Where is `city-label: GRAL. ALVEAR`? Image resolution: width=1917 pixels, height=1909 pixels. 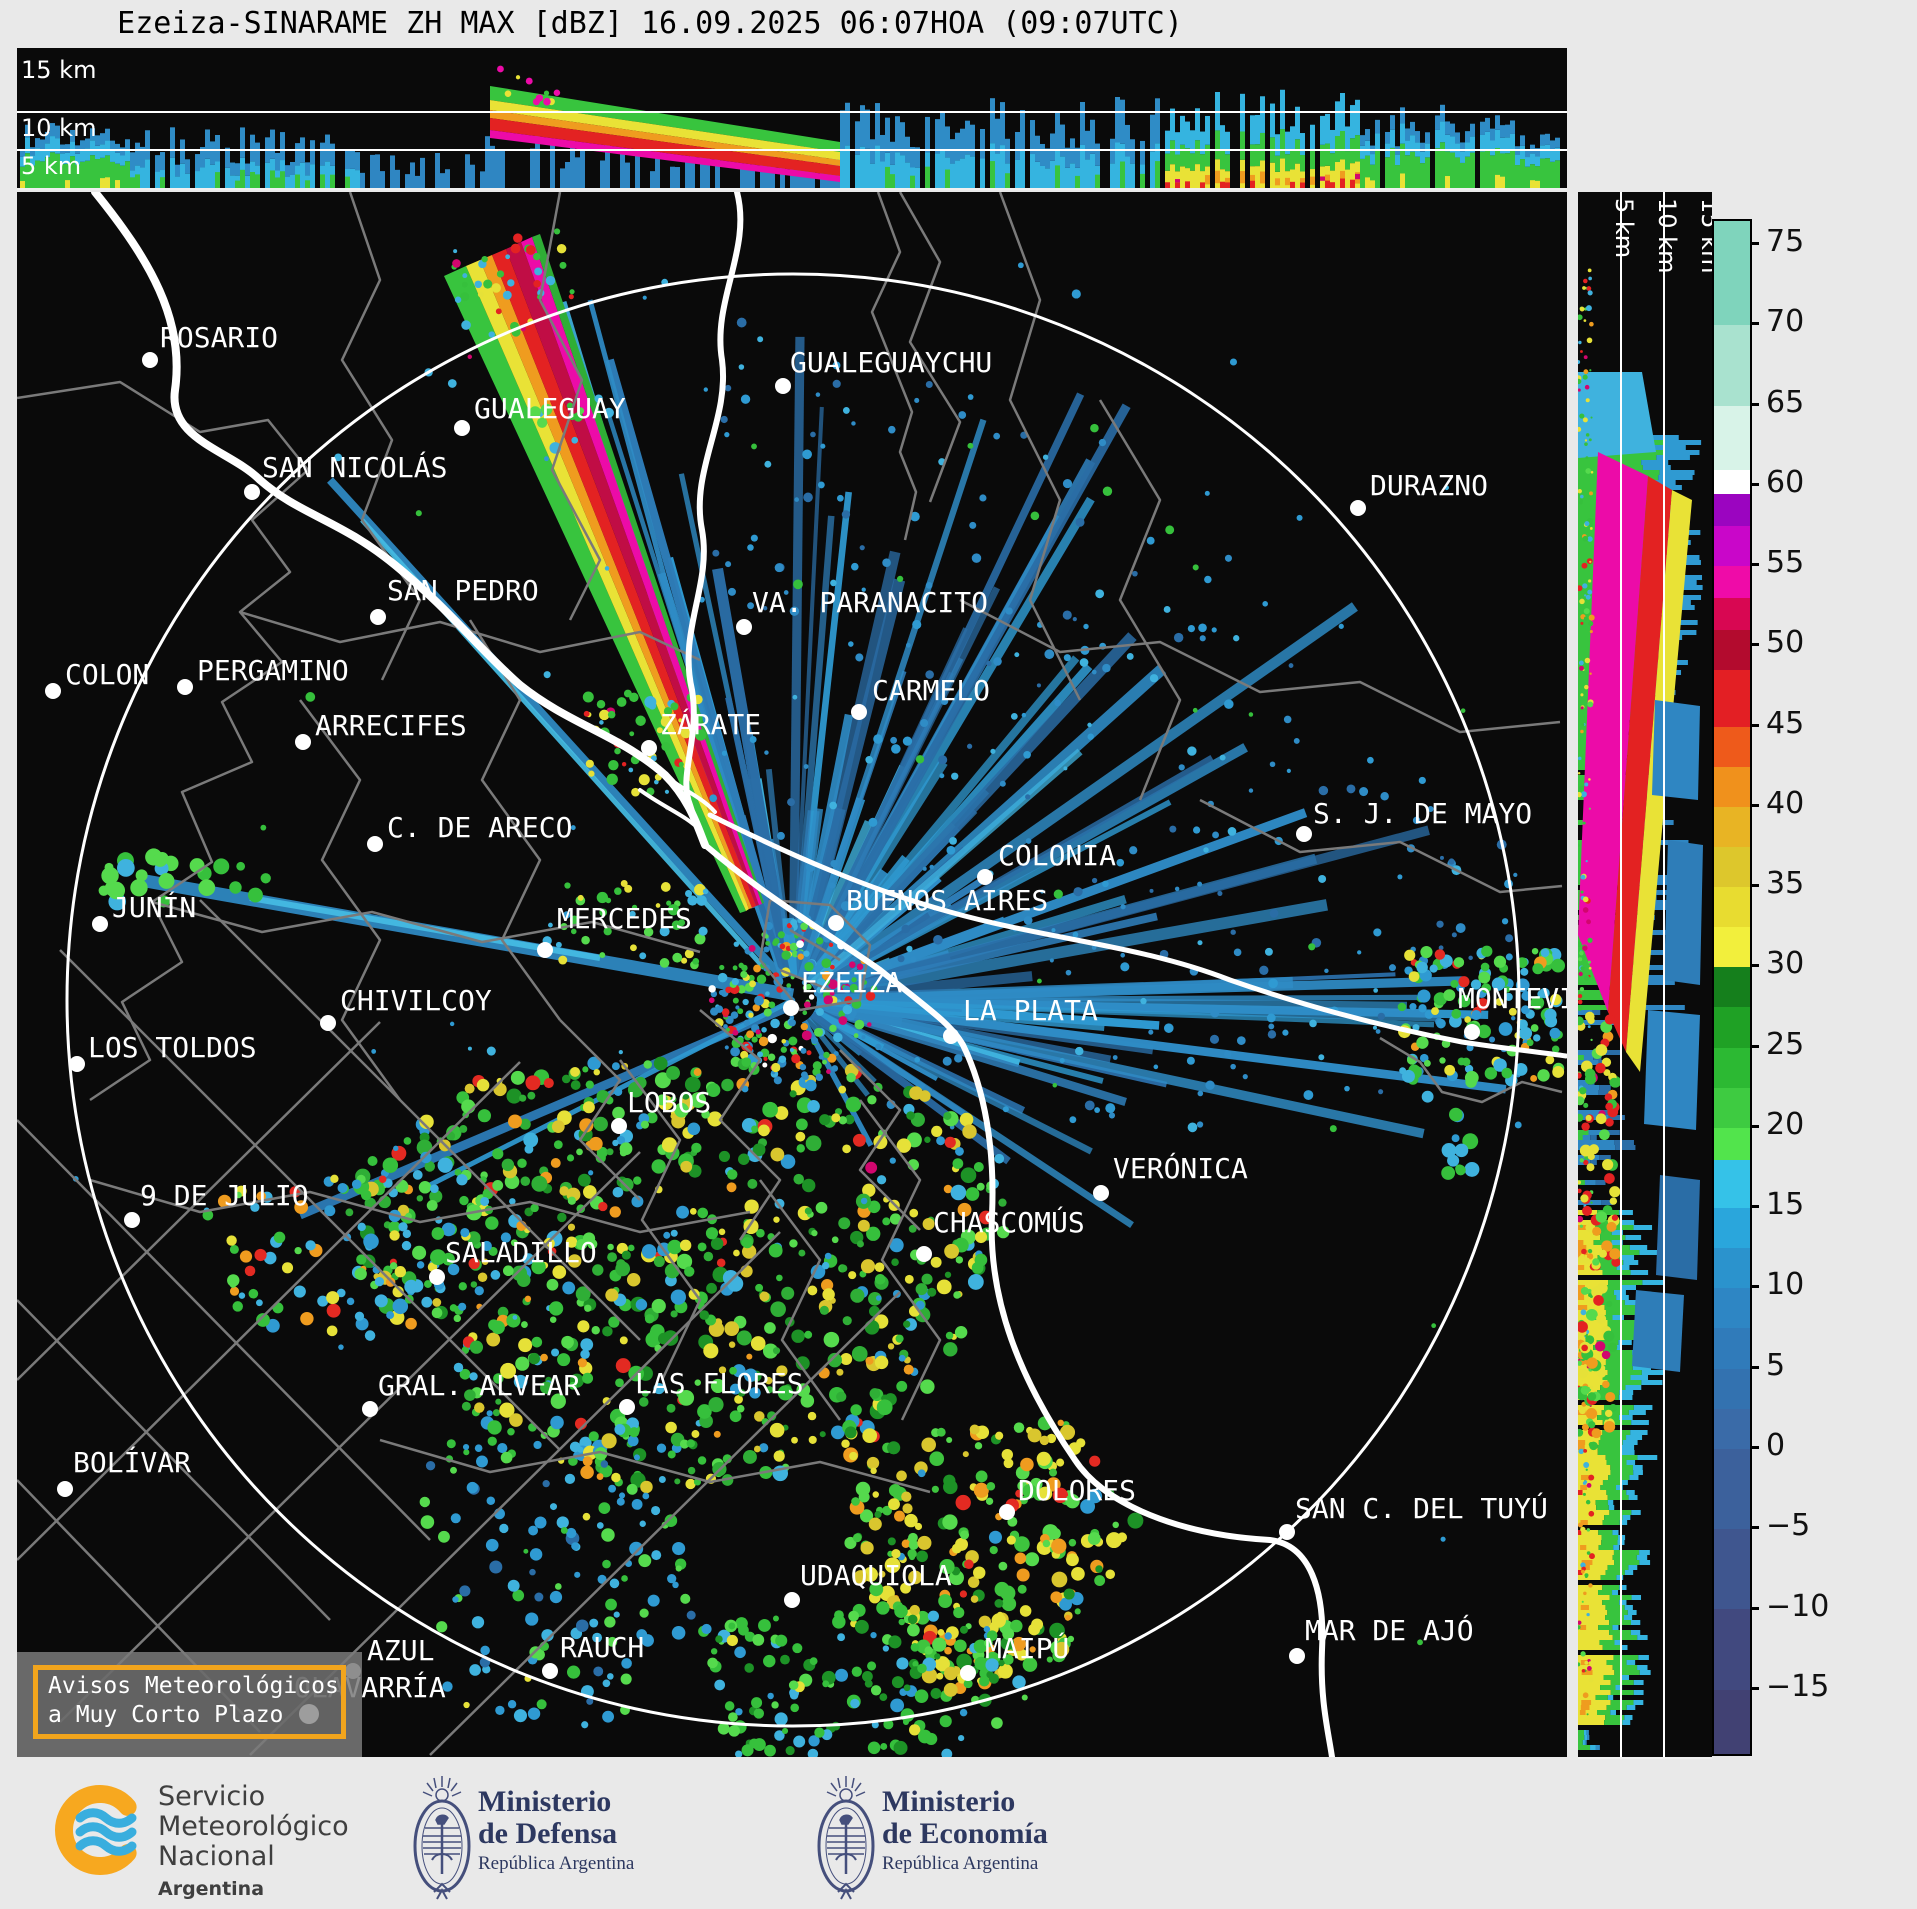 city-label: GRAL. ALVEAR is located at coordinates (479, 1385).